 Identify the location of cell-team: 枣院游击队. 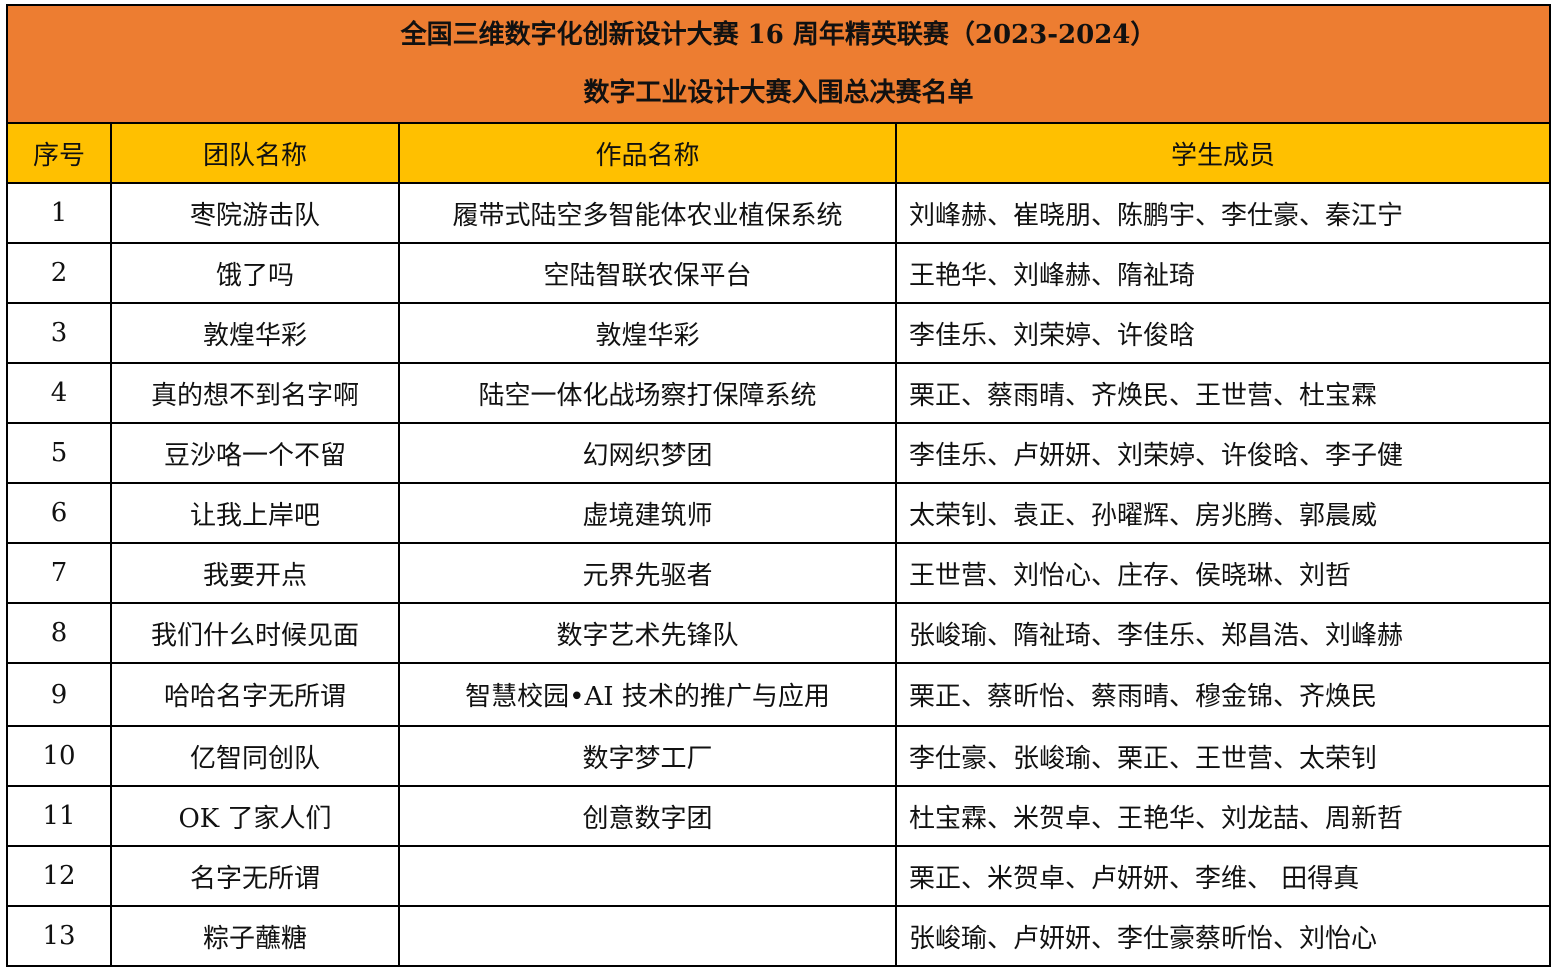
(255, 213).